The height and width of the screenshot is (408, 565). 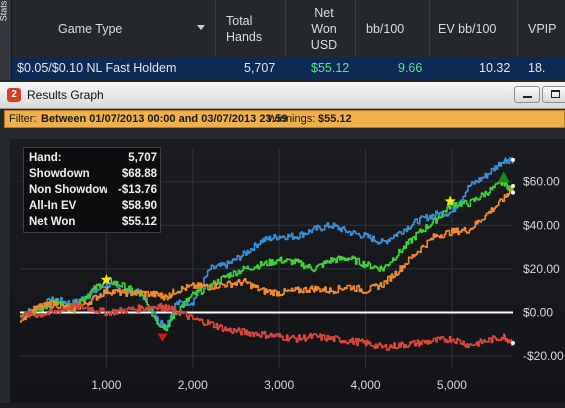 I want to click on overlay-label: Showdown, so click(x=59, y=174).